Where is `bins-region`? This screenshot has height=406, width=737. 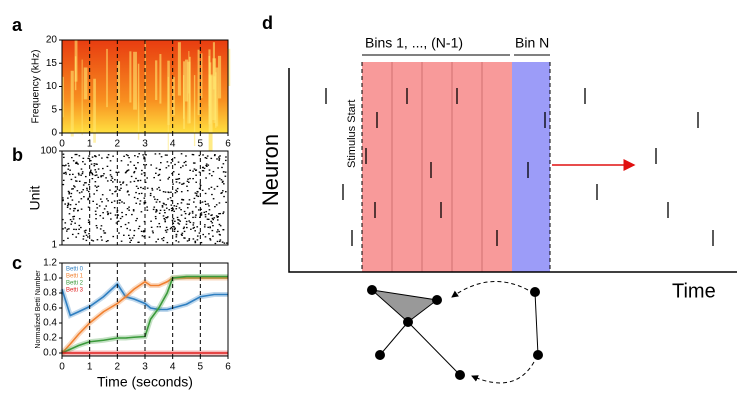 bins-region is located at coordinates (437, 167).